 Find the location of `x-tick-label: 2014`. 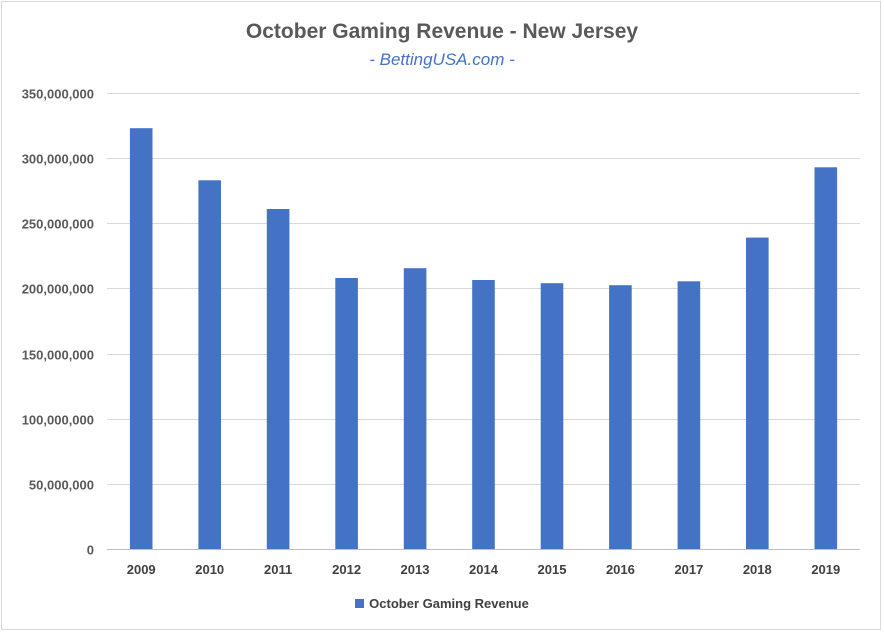

x-tick-label: 2014 is located at coordinates (484, 569).